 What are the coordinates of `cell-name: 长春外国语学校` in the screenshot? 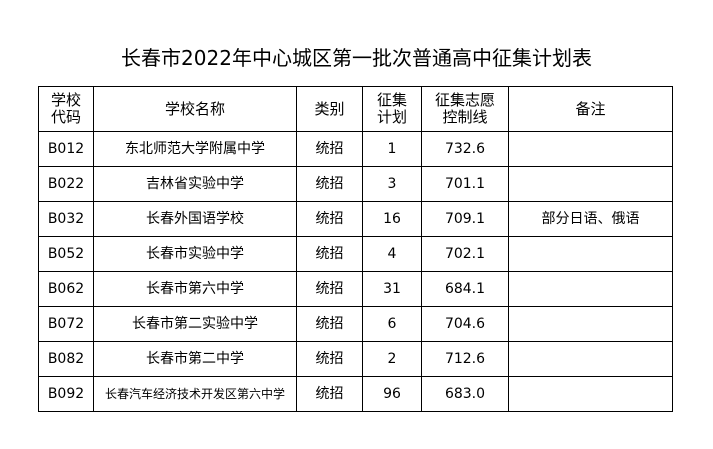 It's located at (195, 219).